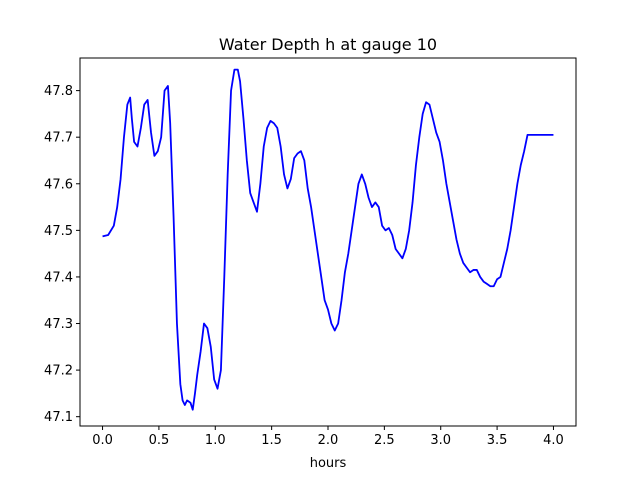 This screenshot has height=480, width=640. What do you see at coordinates (497, 440) in the screenshot?
I see `x-tick-label: 3.5` at bounding box center [497, 440].